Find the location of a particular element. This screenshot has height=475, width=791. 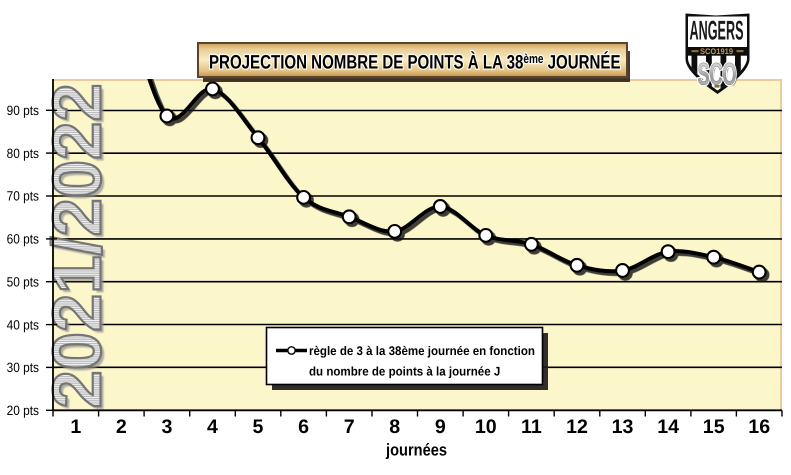

svg-text: 20 pts is located at coordinates (23, 410).